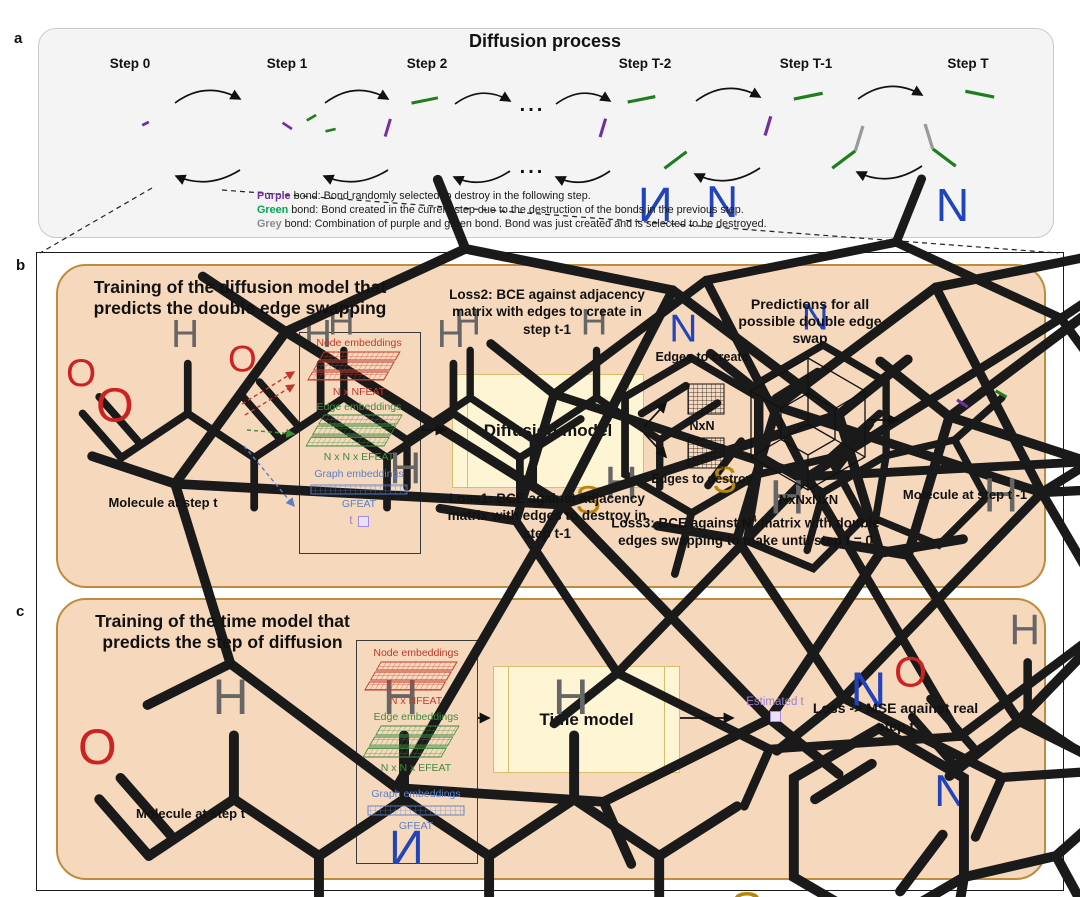  Describe the element at coordinates (702, 426) in the screenshot. I see `nxn-label: NxN` at that location.